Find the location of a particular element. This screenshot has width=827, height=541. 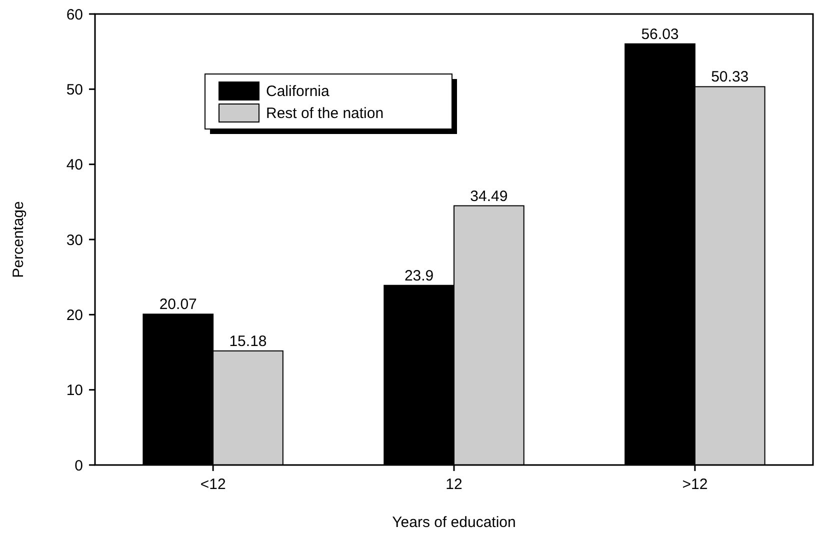

data-label: 23.9 is located at coordinates (419, 275).